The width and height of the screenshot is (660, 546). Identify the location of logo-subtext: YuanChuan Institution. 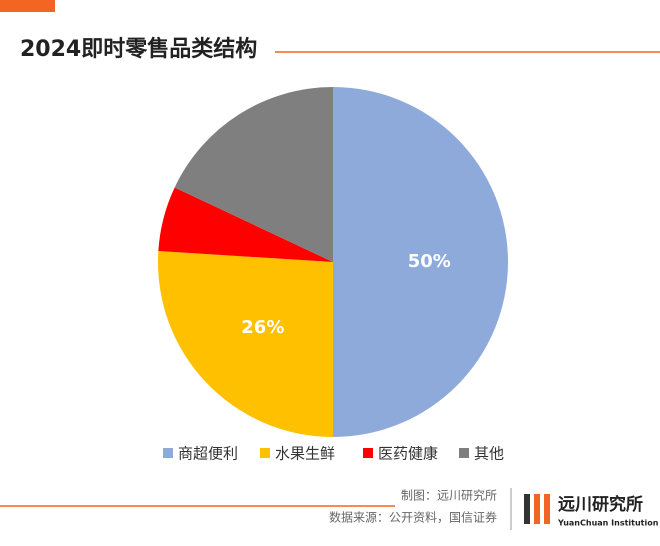
(608, 523).